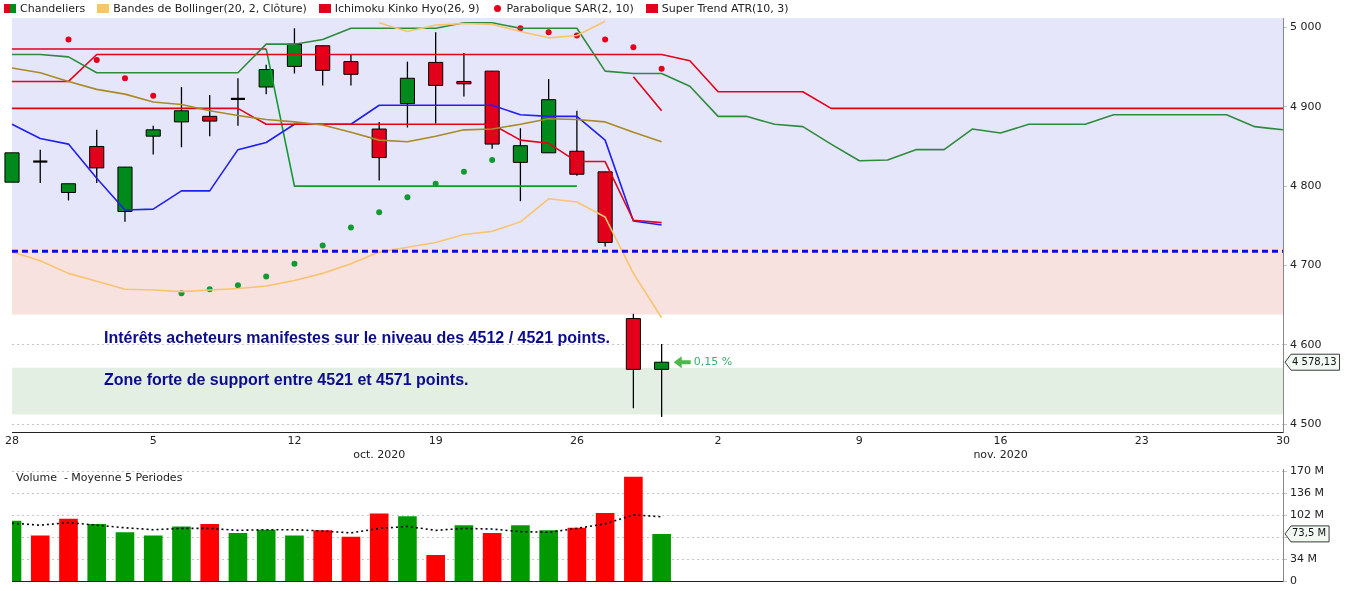 The height and width of the screenshot is (591, 1345). I want to click on text: 4 578,13, so click(1314, 361).